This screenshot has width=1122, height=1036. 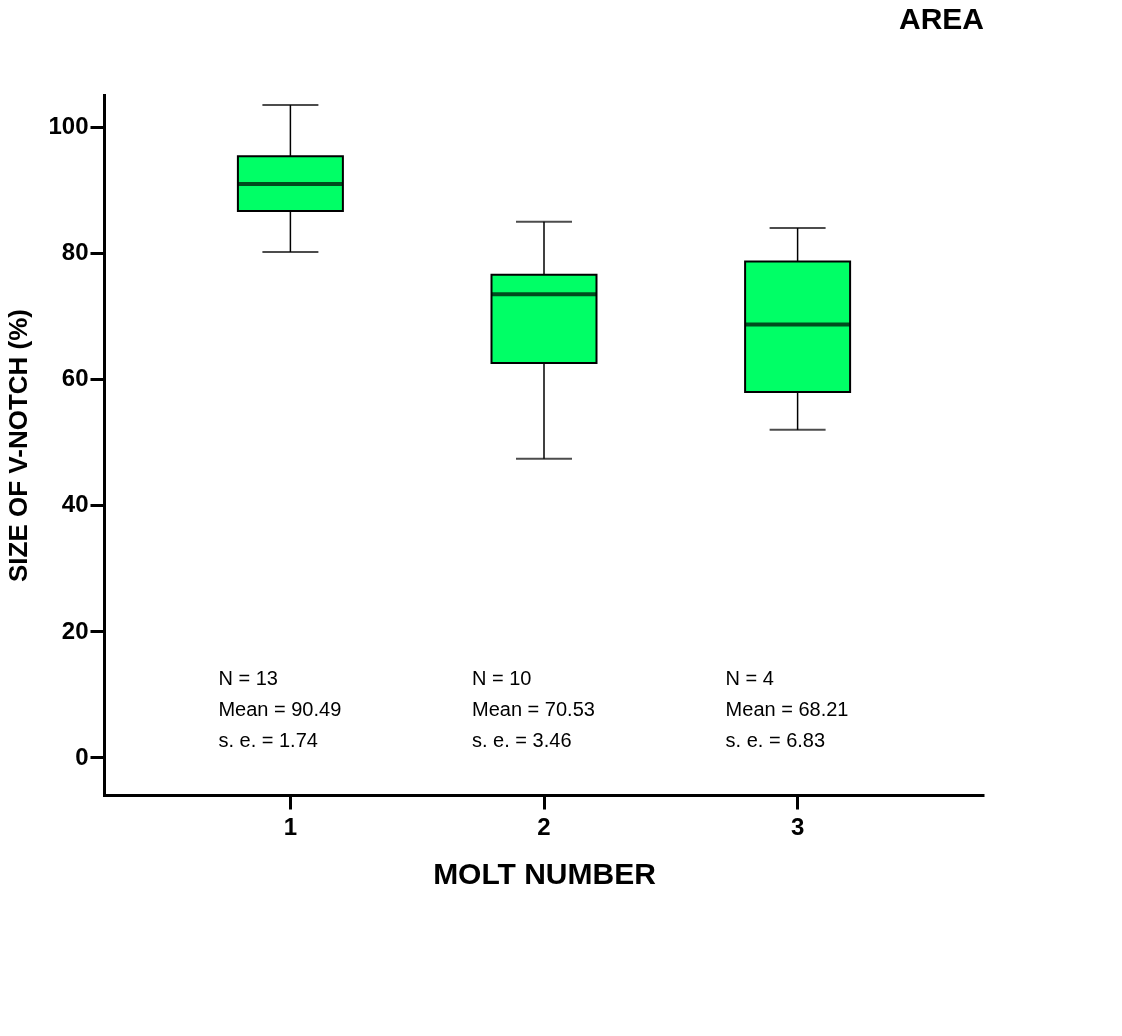 What do you see at coordinates (544, 826) in the screenshot?
I see `x-tick-label: 2` at bounding box center [544, 826].